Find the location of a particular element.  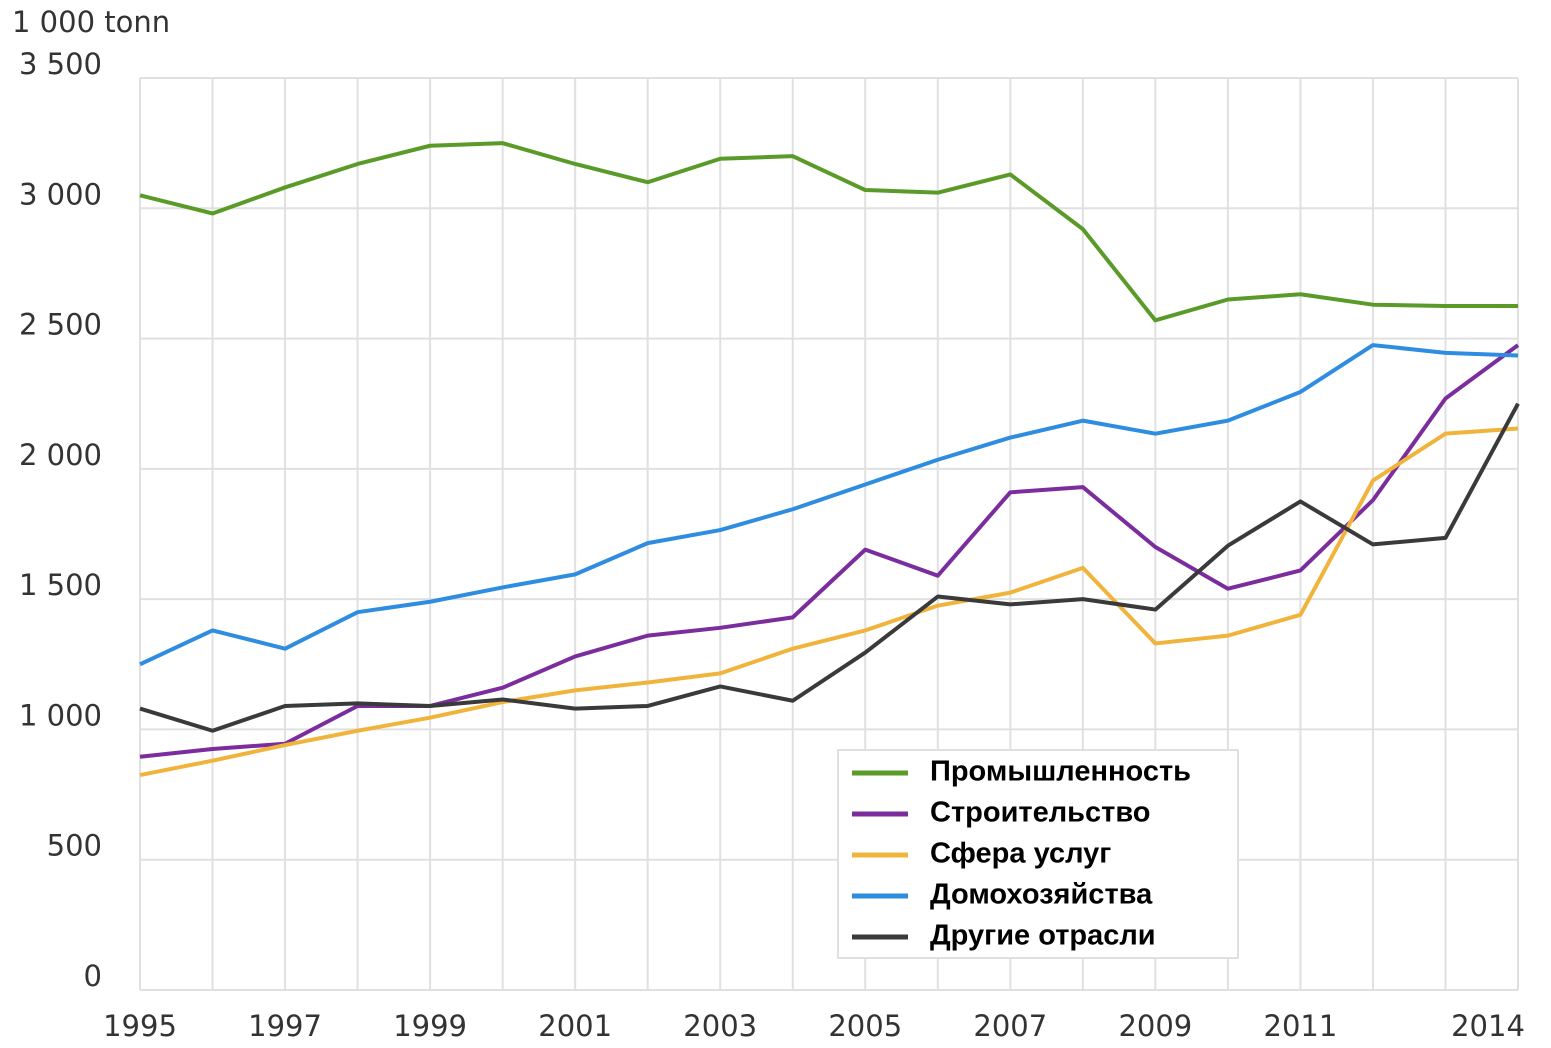

legend-label: Строительство is located at coordinates (1040, 813).